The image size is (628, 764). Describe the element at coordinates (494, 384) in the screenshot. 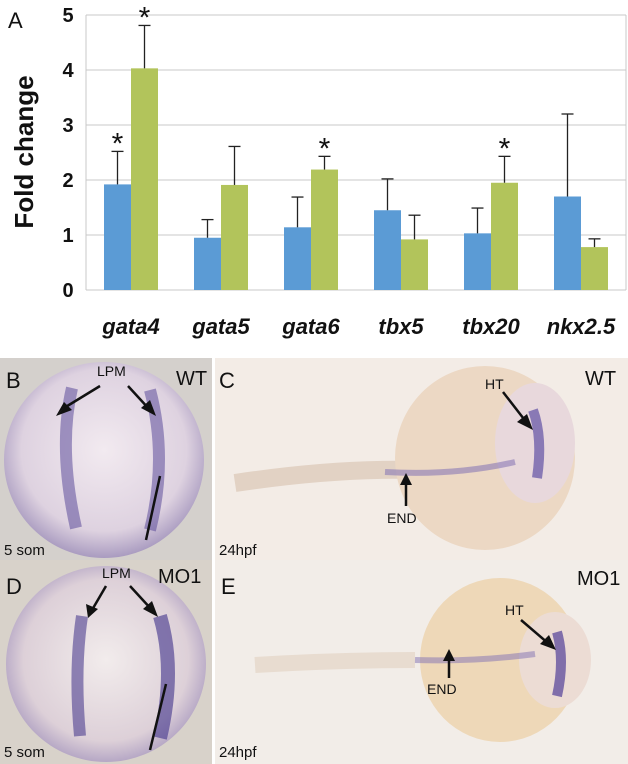

I see `ht-label-c: HT` at that location.